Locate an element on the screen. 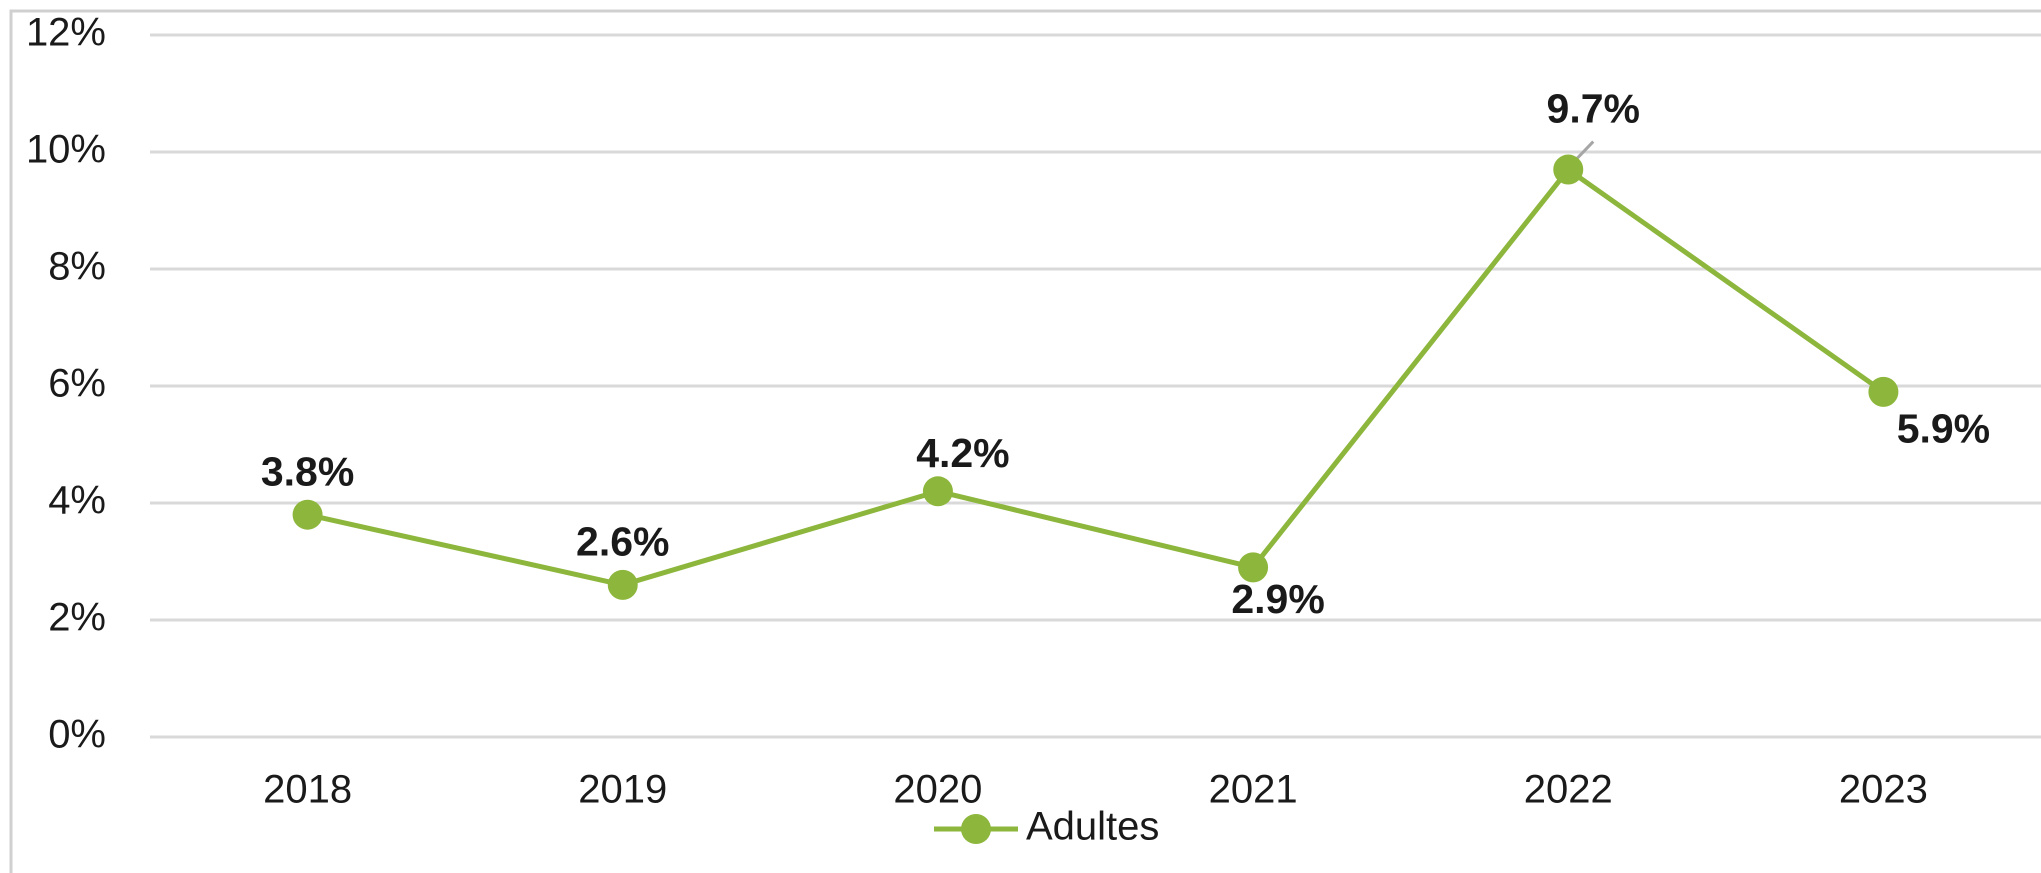  y-tick-label: 12% is located at coordinates (66, 33).